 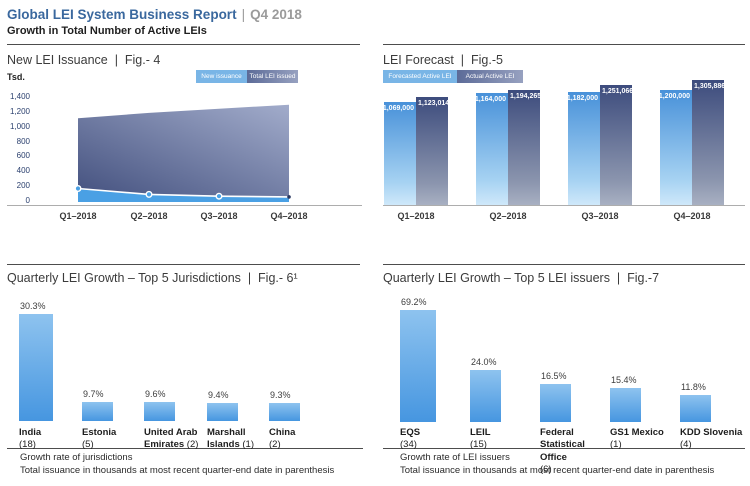 I want to click on percent-label: 11.8%, so click(x=693, y=387).